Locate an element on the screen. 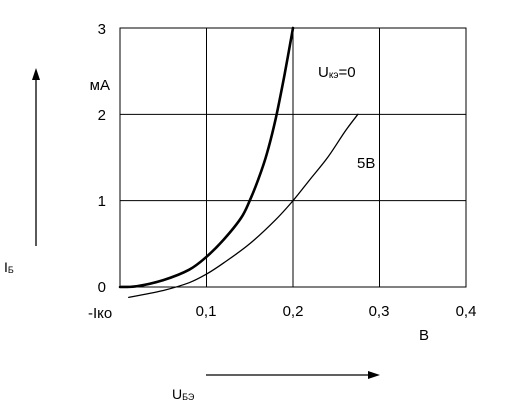 This screenshot has height=416, width=512. y-tick-label-1: 1 is located at coordinates (102, 201).